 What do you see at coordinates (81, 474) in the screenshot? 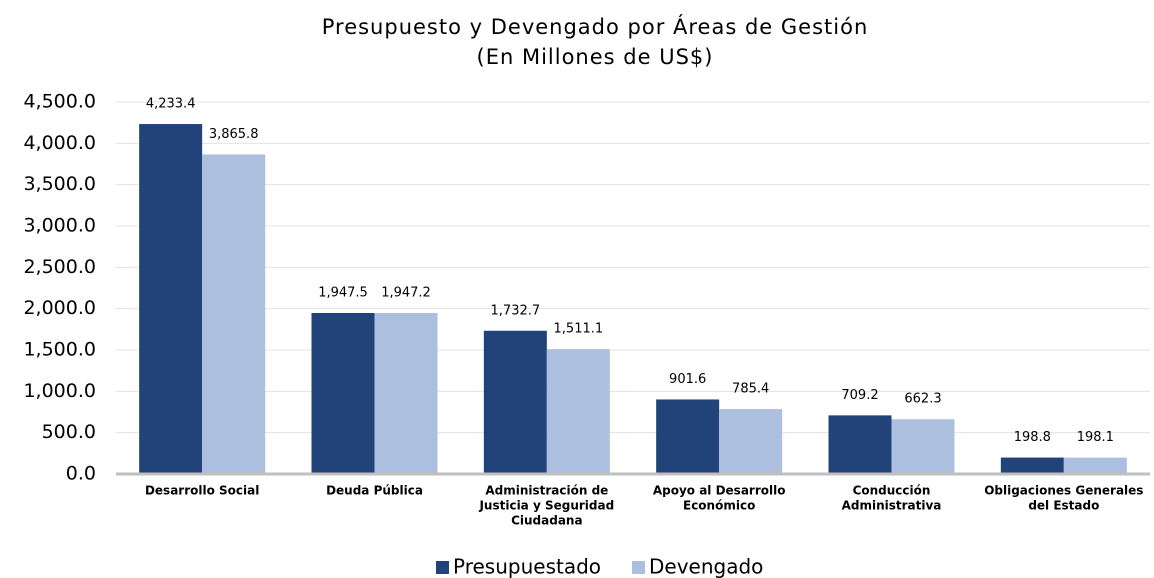
I see `y-tick-label: 0.0` at bounding box center [81, 474].